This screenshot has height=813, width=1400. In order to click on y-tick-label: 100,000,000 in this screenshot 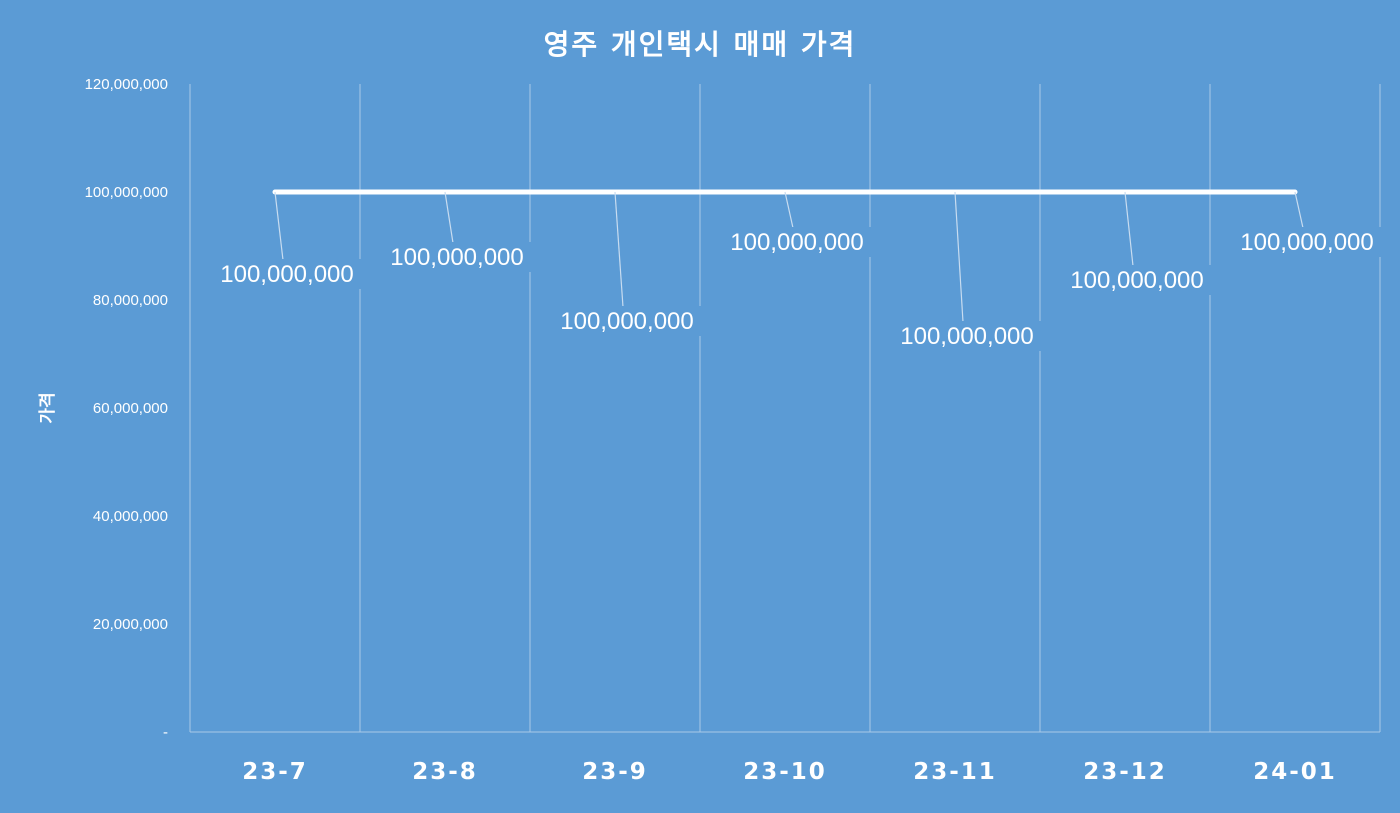, I will do `click(126, 192)`.